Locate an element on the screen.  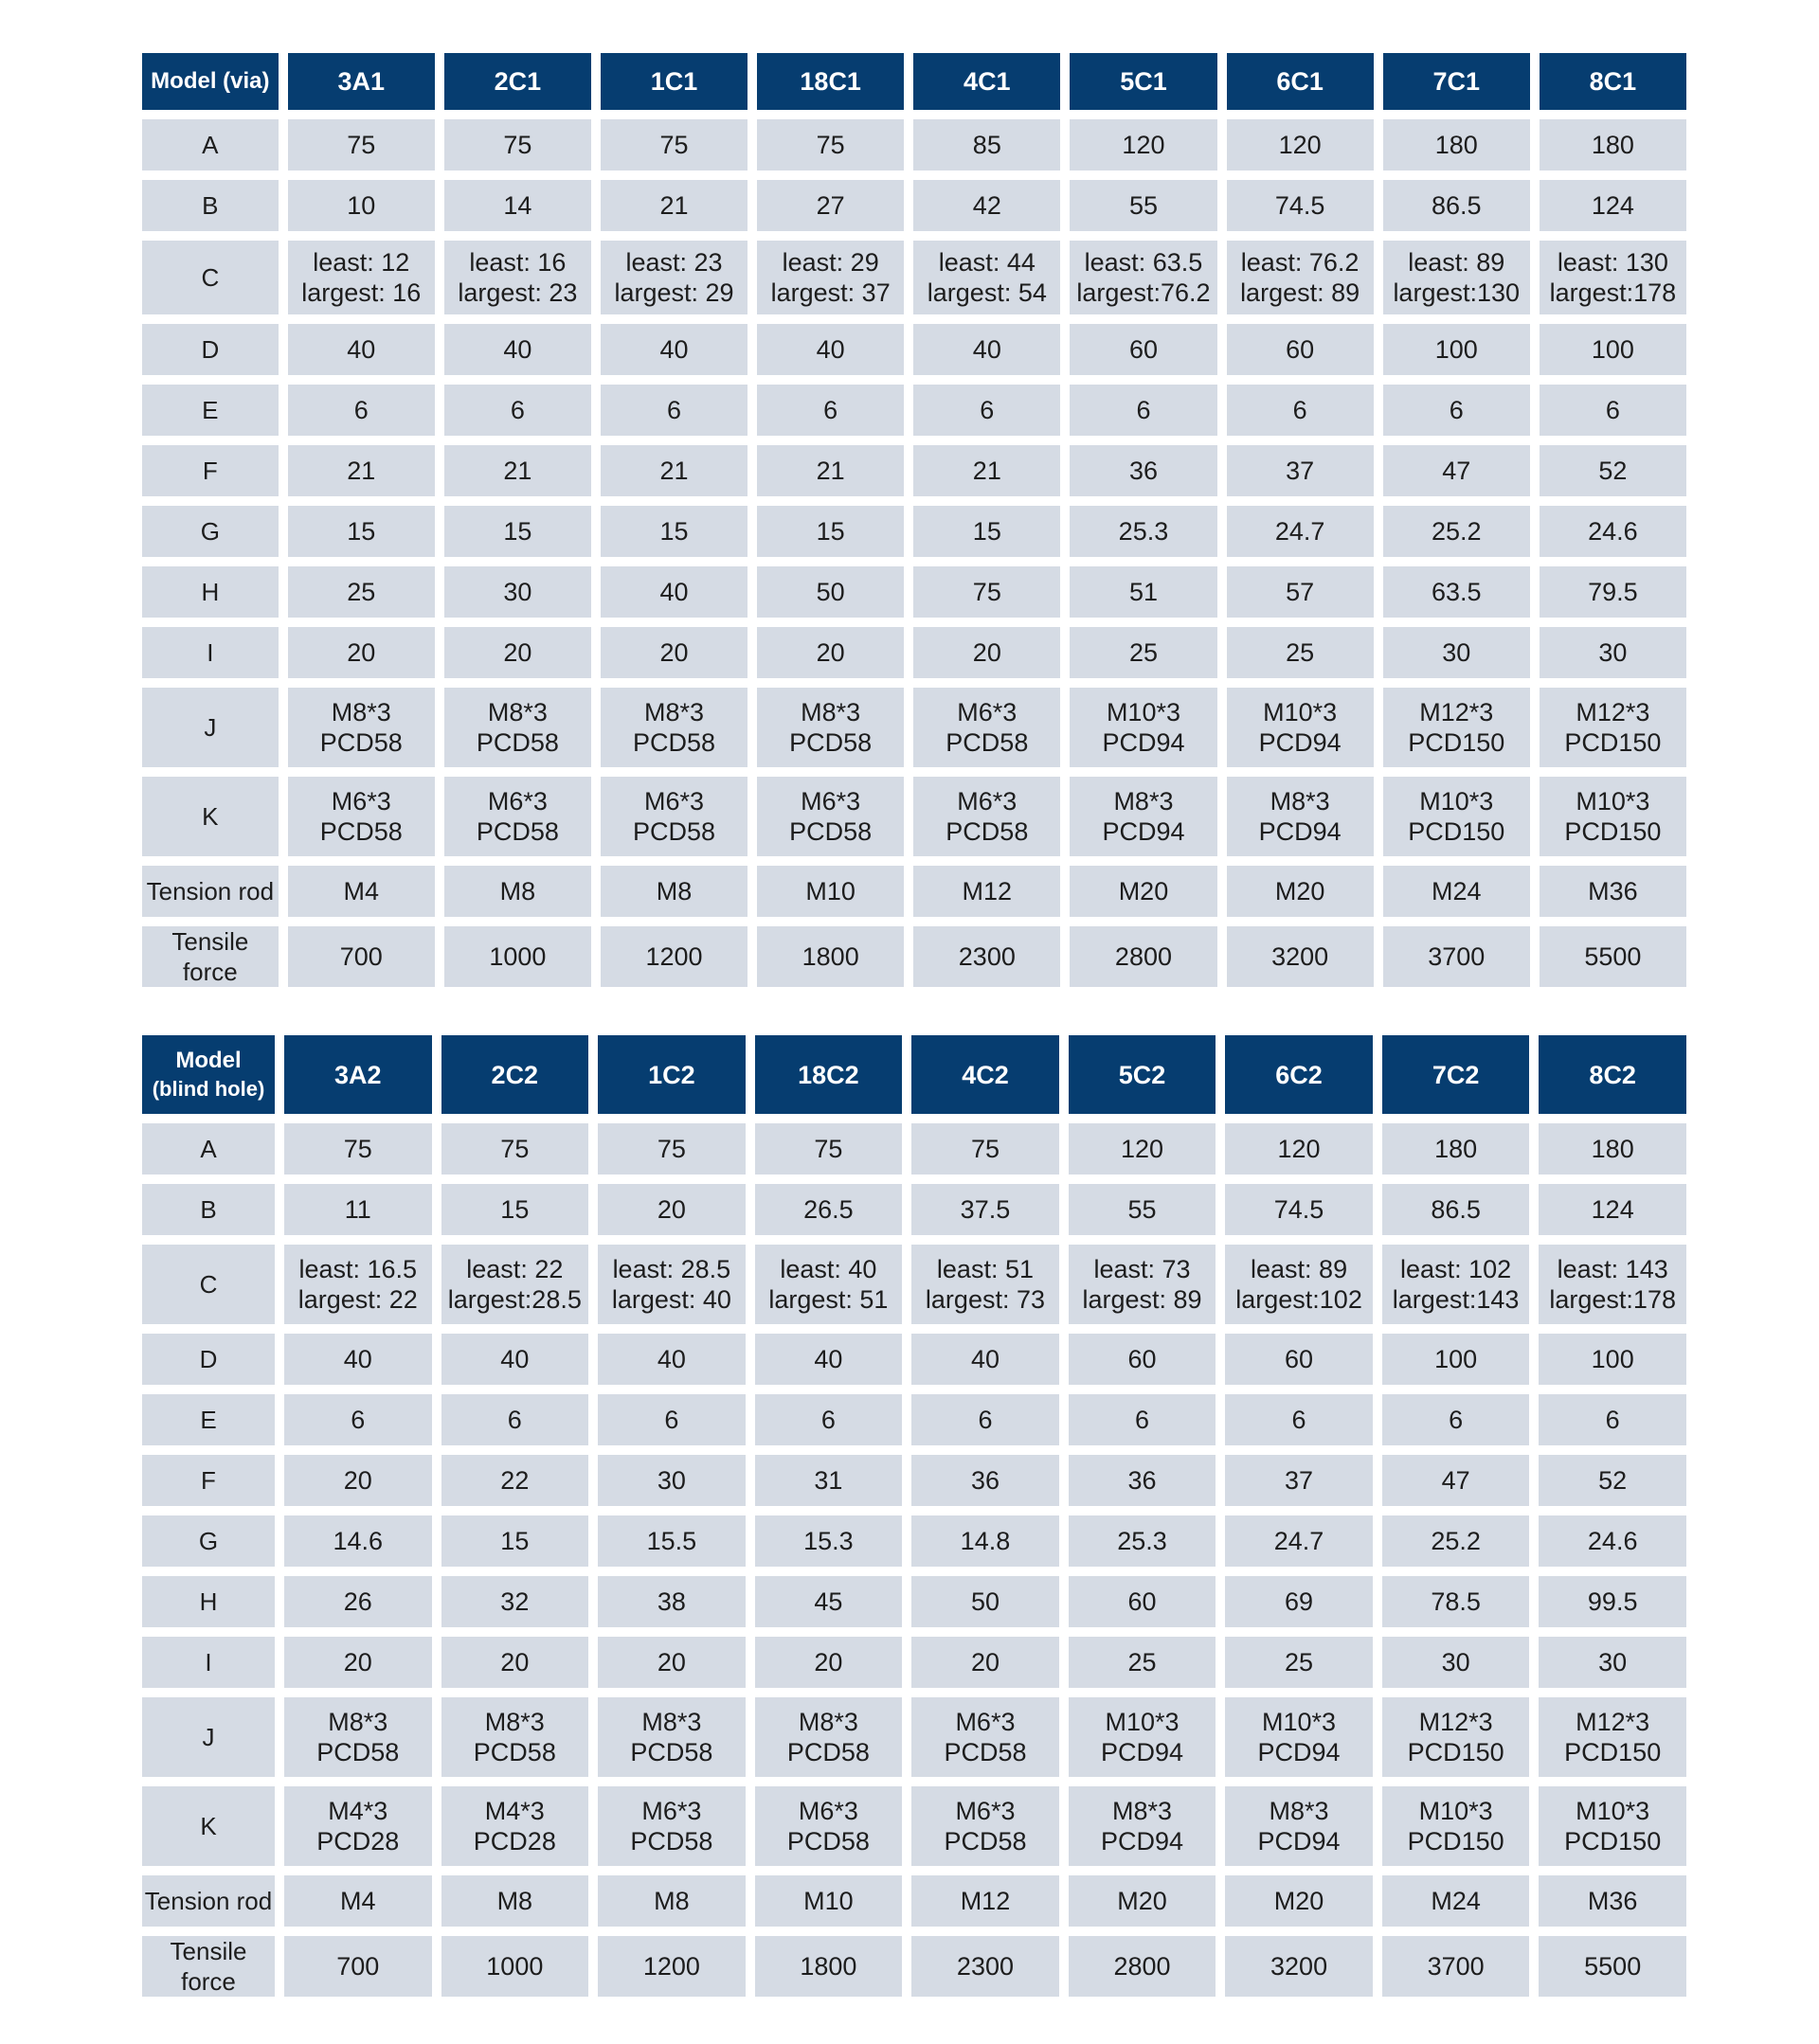
table-cell: least: 28.5 largest: 40 is located at coordinates (672, 1284).